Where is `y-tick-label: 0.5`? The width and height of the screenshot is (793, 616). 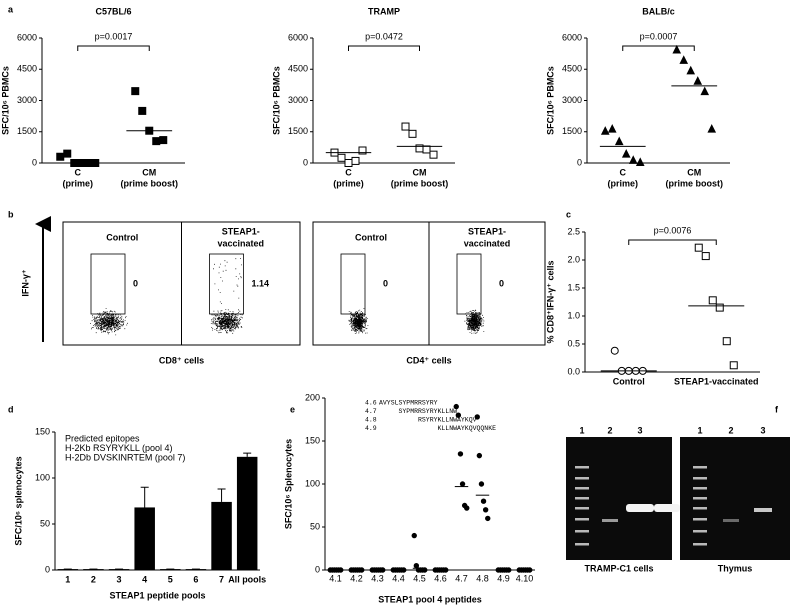 y-tick-label: 0.5 is located at coordinates (573, 343).